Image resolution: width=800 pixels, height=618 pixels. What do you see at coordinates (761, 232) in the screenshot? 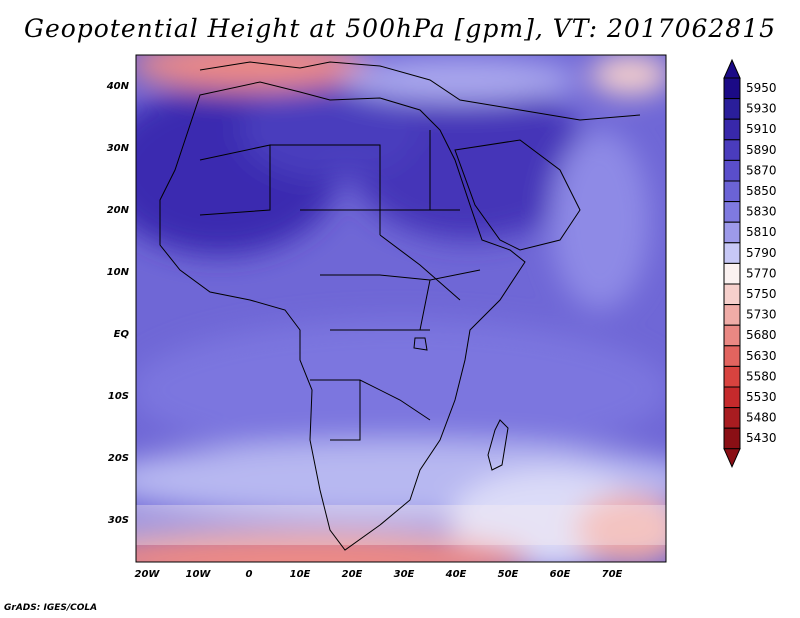
I see `colorbar-level-label: 5810` at bounding box center [761, 232].